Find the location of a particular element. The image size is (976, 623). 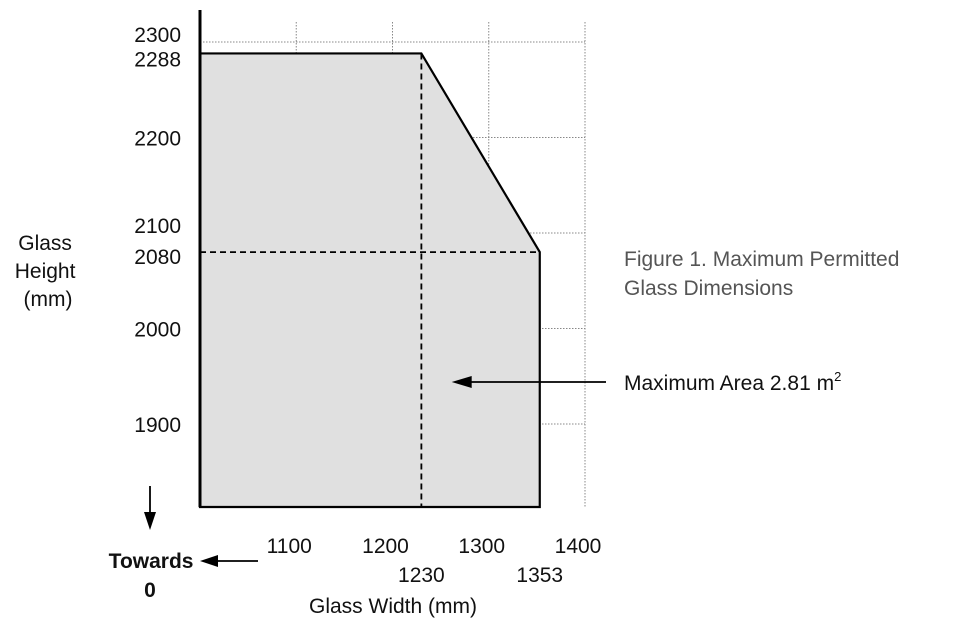

towards-zero-line: Towards is located at coordinates (151, 561).